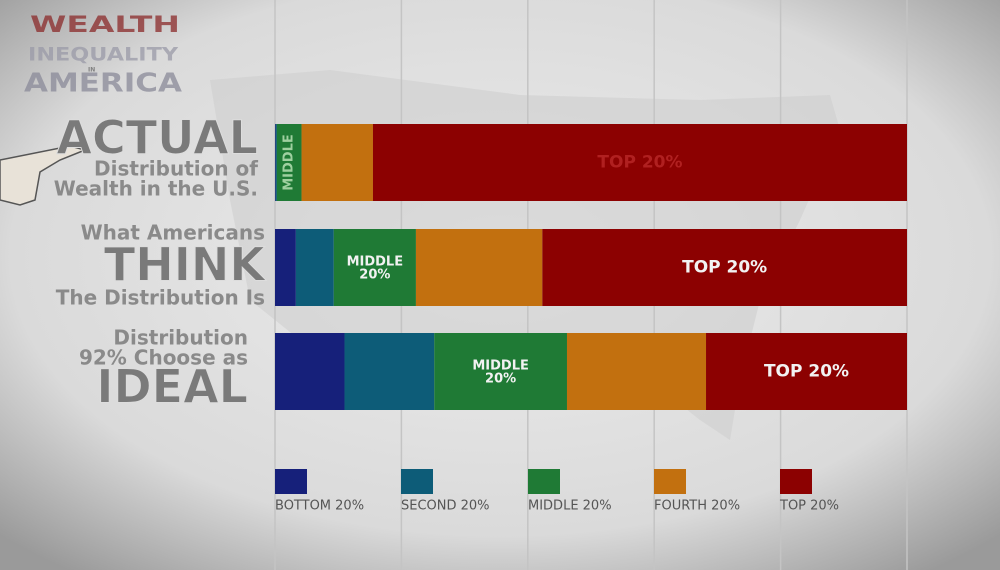  Describe the element at coordinates (185, 265) in the screenshot. I see `category-label-emphasis: THINK` at that location.